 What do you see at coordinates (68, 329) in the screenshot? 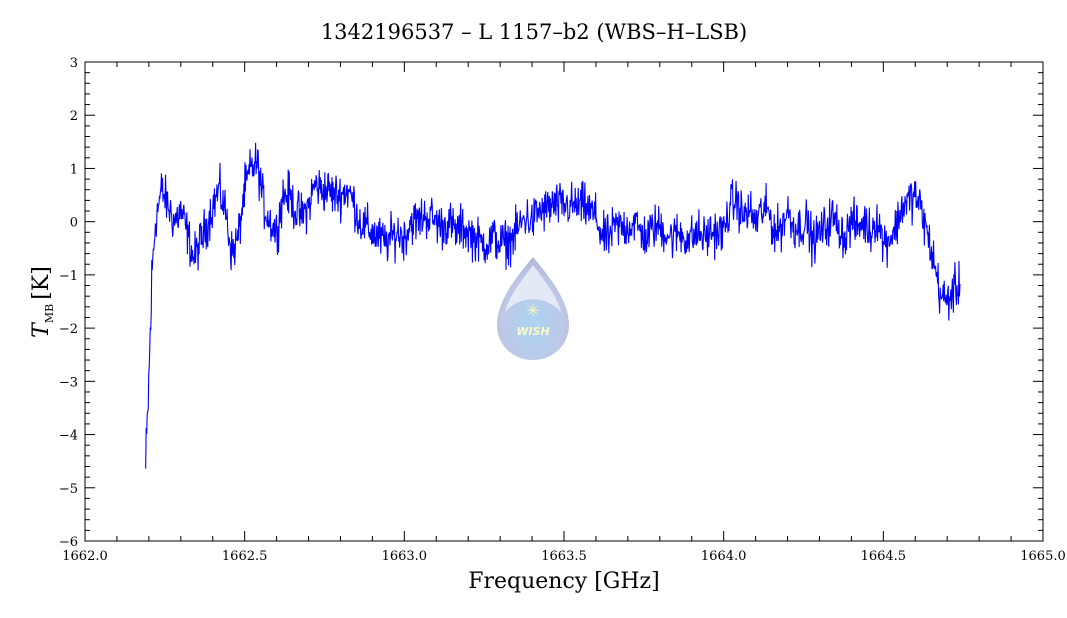
I see `y-tick-label: −2` at bounding box center [68, 329].